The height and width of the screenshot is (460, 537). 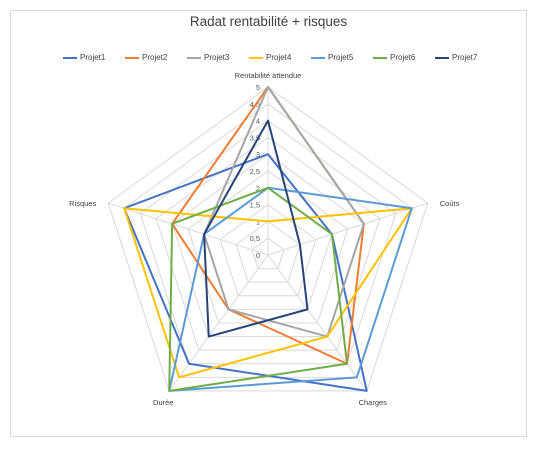 I want to click on legend-label-projet2: Projet2, so click(x=155, y=57).